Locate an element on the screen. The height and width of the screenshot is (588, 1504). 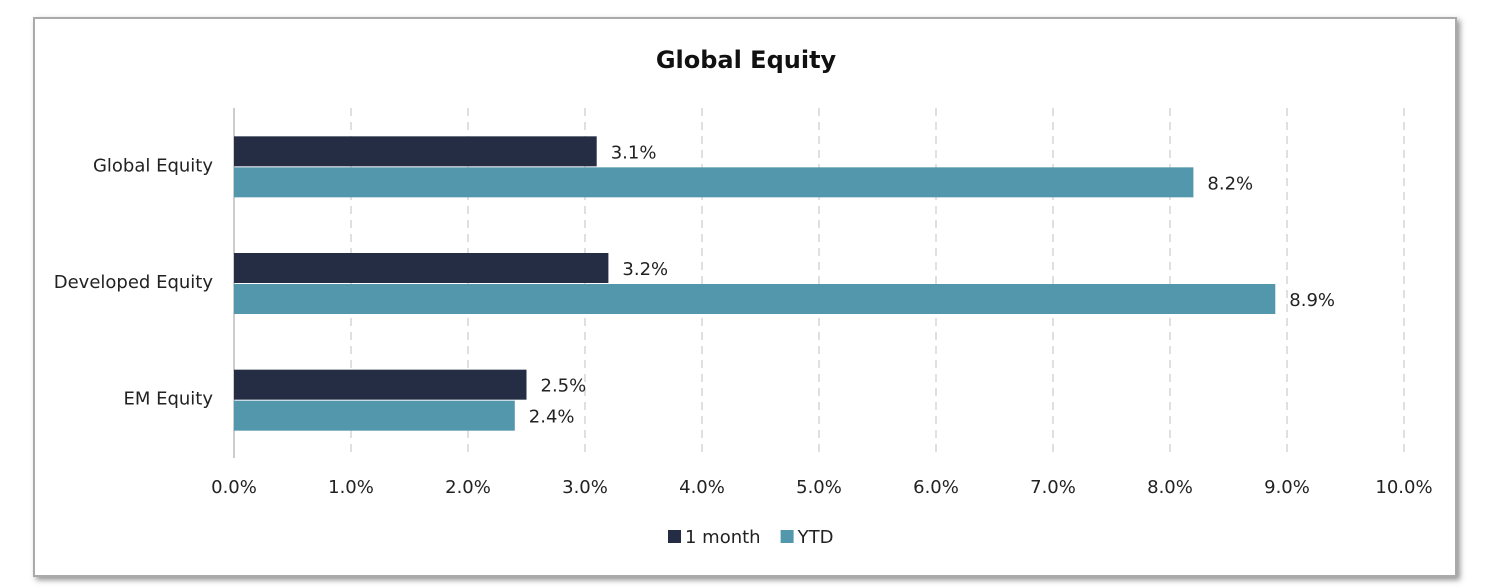
y-tick-label: Global Equity is located at coordinates (153, 165).